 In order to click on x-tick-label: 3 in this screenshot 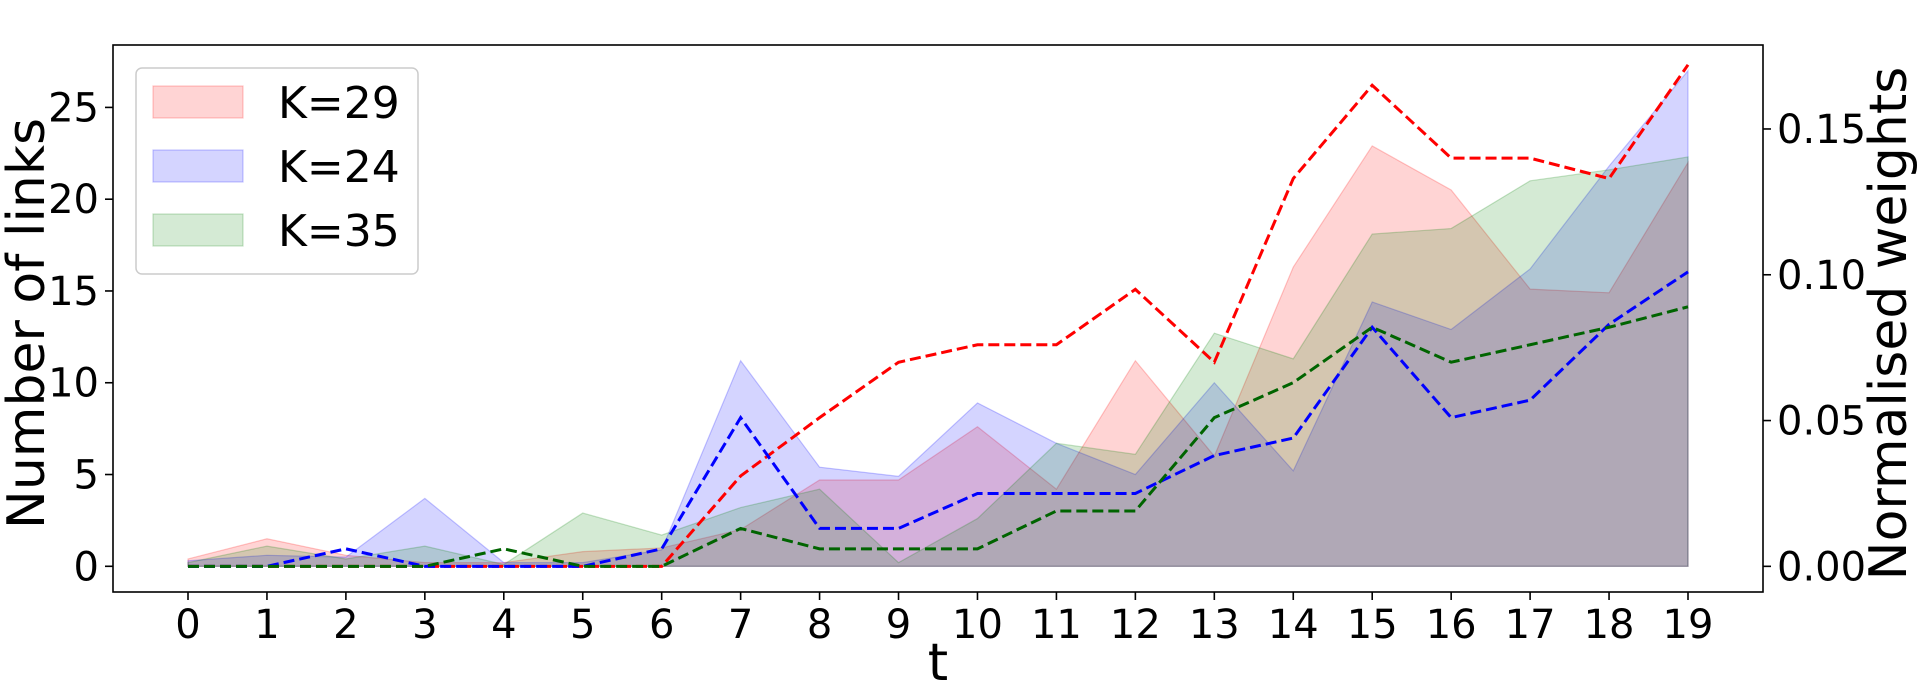, I will do `click(424, 625)`.